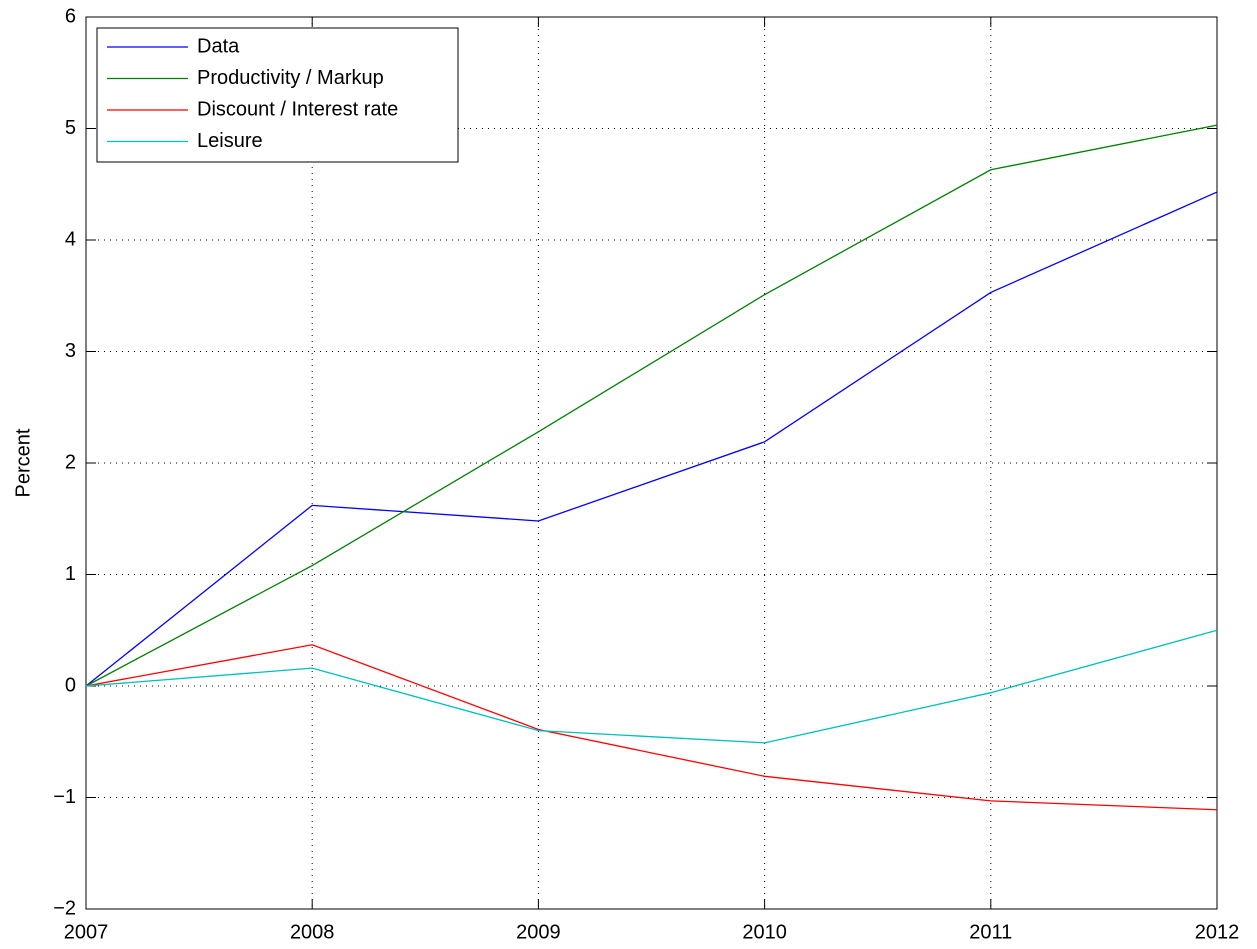  What do you see at coordinates (538, 932) in the screenshot?
I see `x-tick-label: 2009` at bounding box center [538, 932].